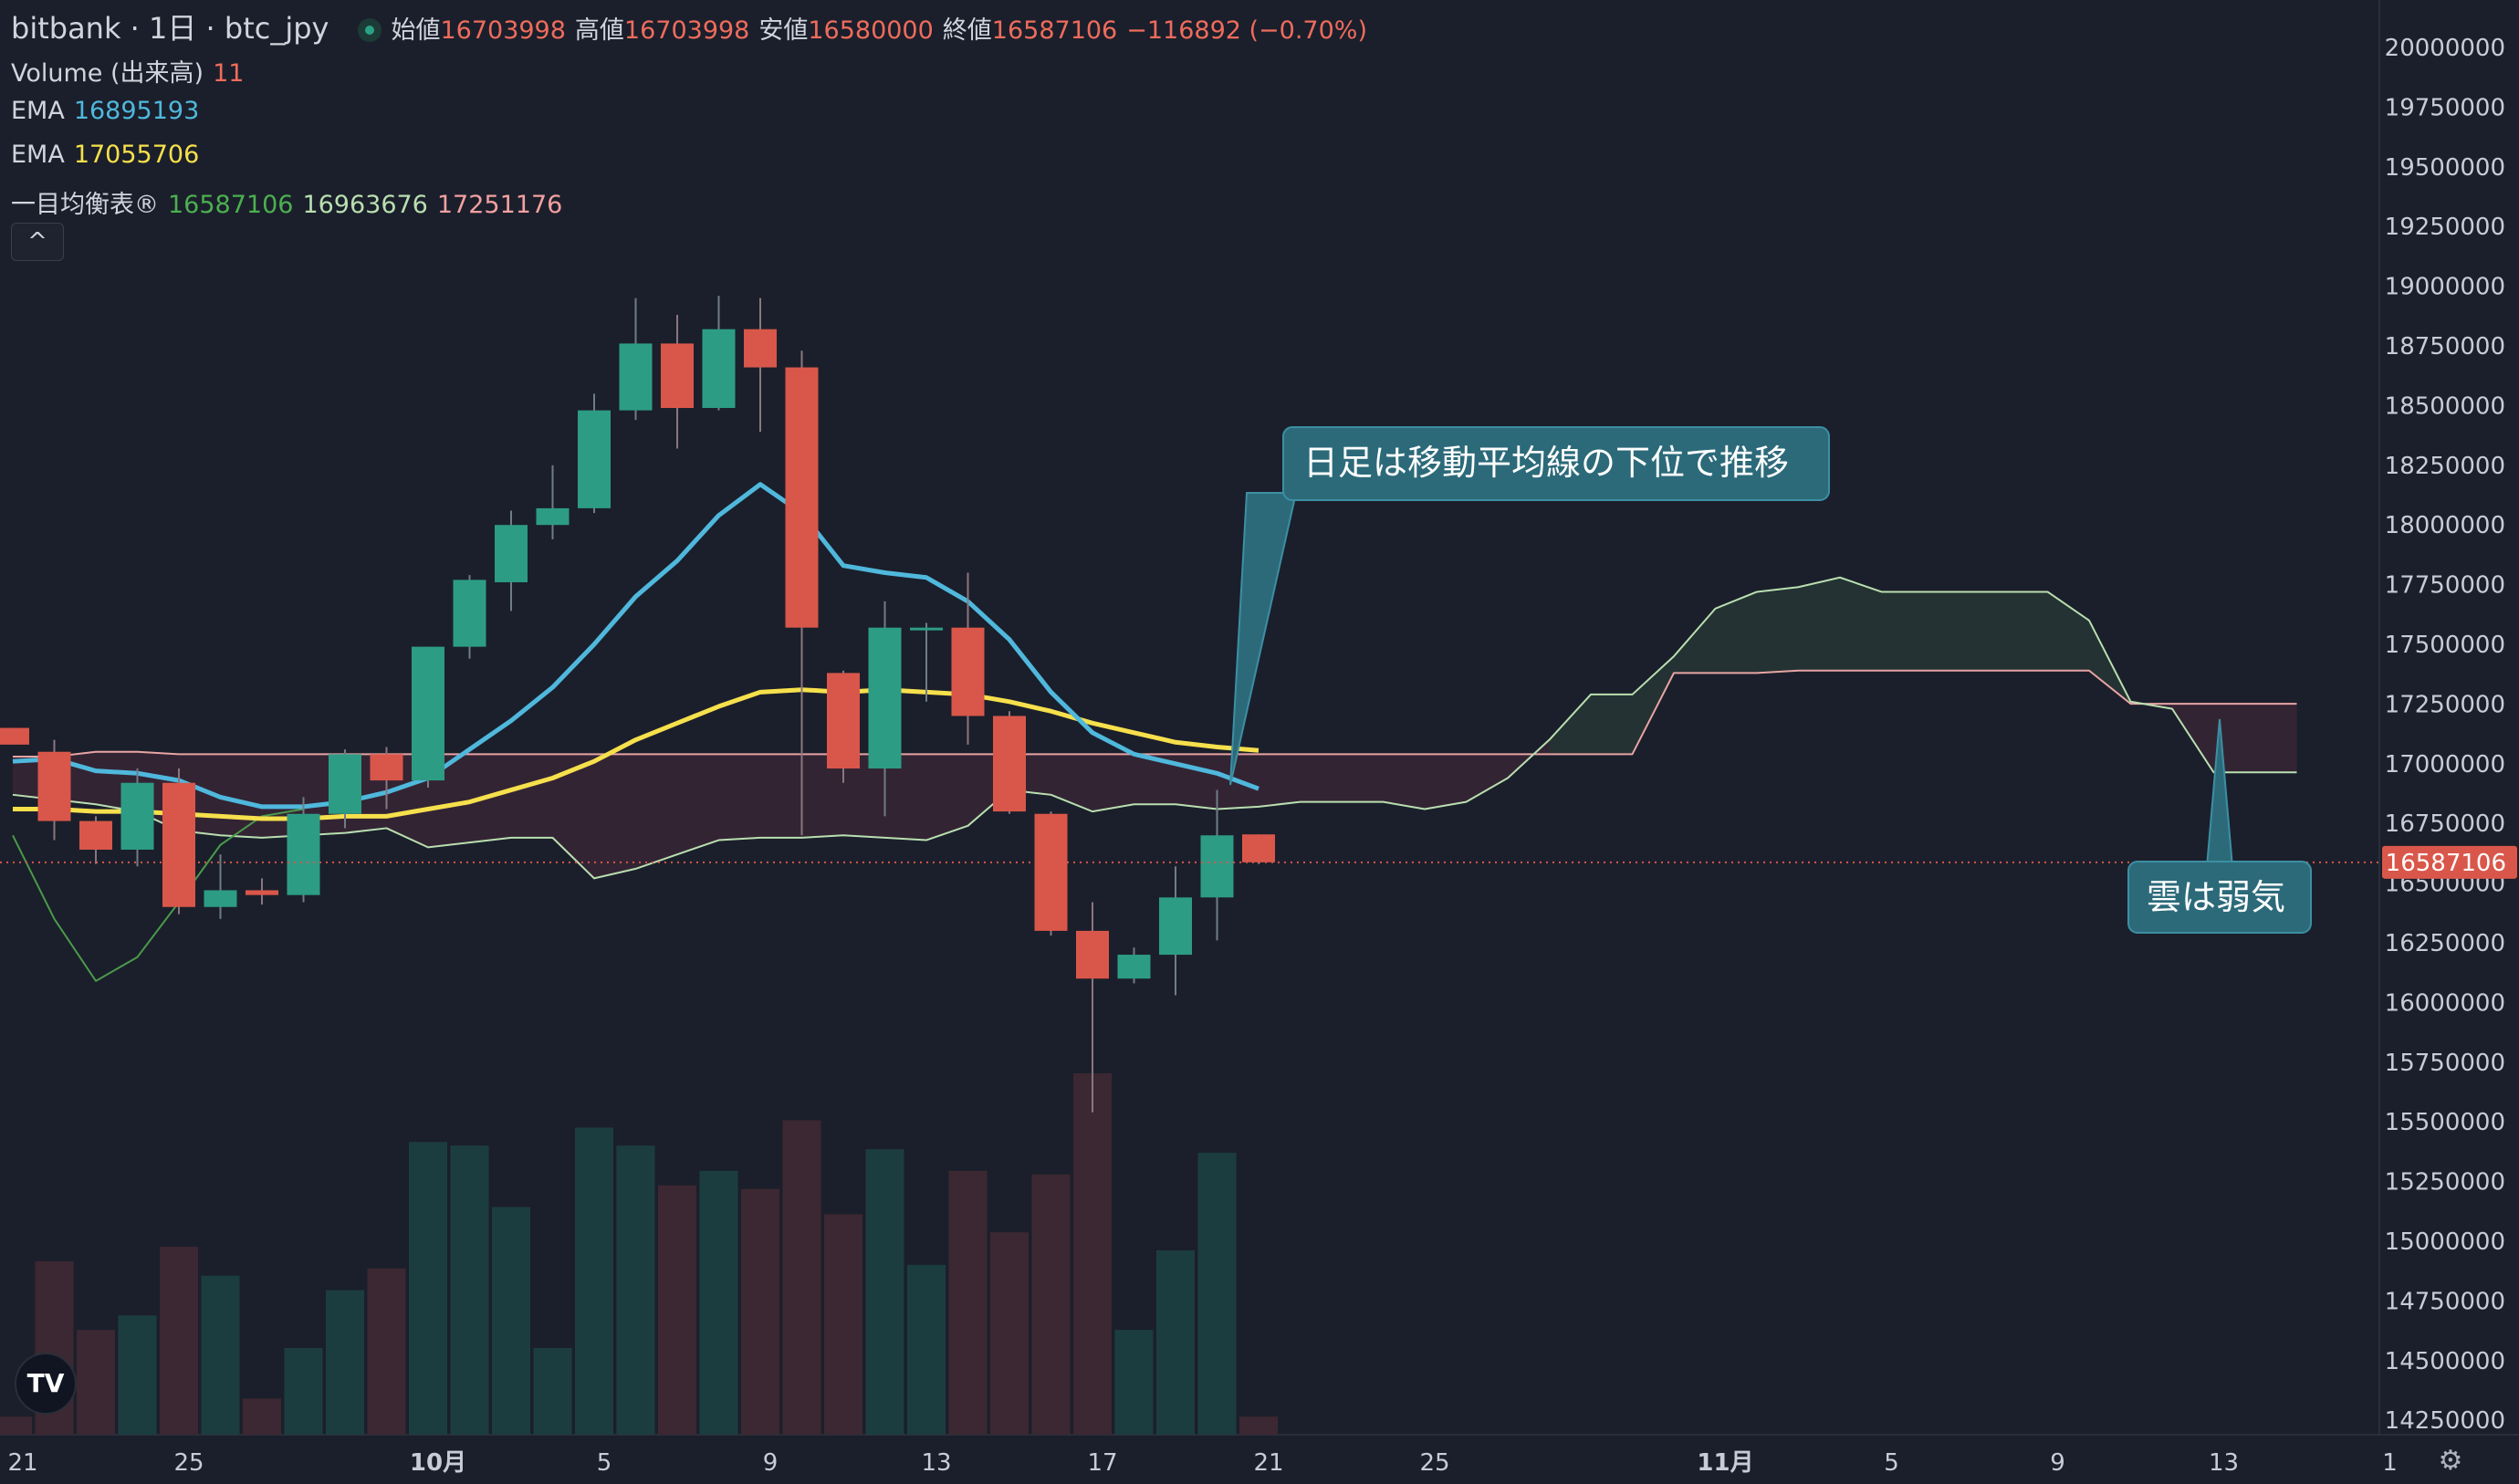 The image size is (2519, 1484). I want to click on price-tick-label: 17000000, so click(2445, 765).